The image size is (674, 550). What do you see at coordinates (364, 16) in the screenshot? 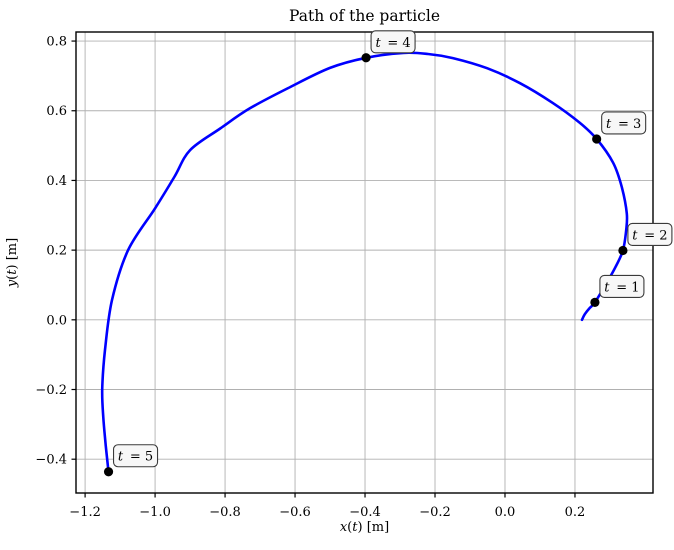
I see `chart-title: Path of the particle` at bounding box center [364, 16].